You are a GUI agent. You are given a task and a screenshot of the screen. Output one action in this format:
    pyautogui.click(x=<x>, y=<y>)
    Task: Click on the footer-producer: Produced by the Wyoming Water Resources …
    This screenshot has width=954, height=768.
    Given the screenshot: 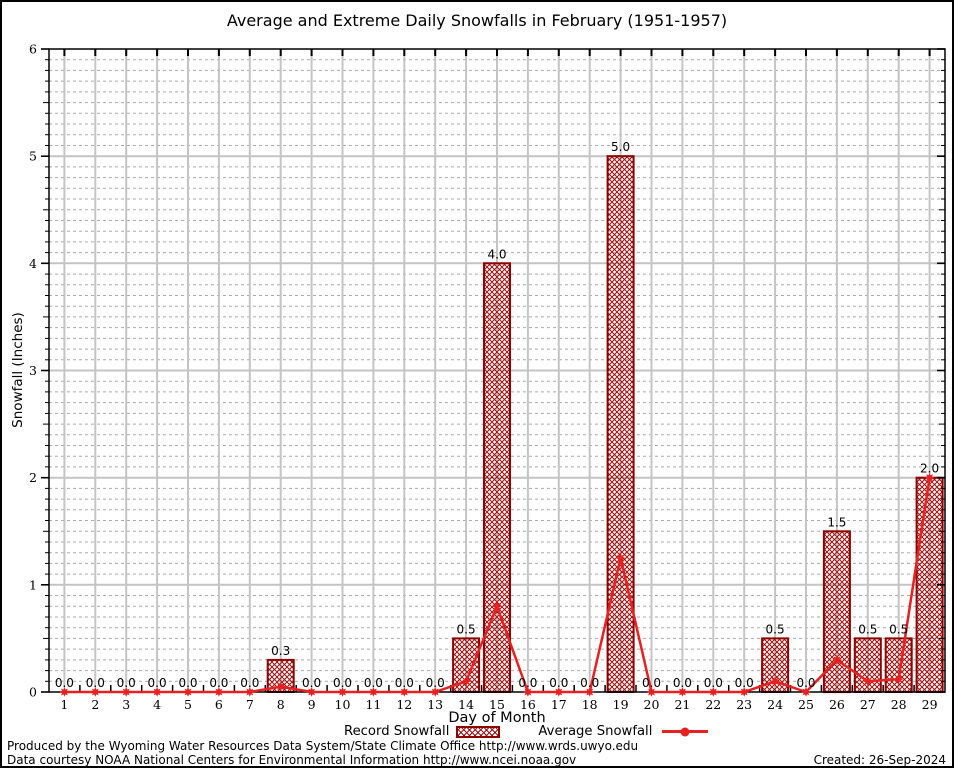 What is the action you would take?
    pyautogui.click(x=323, y=746)
    